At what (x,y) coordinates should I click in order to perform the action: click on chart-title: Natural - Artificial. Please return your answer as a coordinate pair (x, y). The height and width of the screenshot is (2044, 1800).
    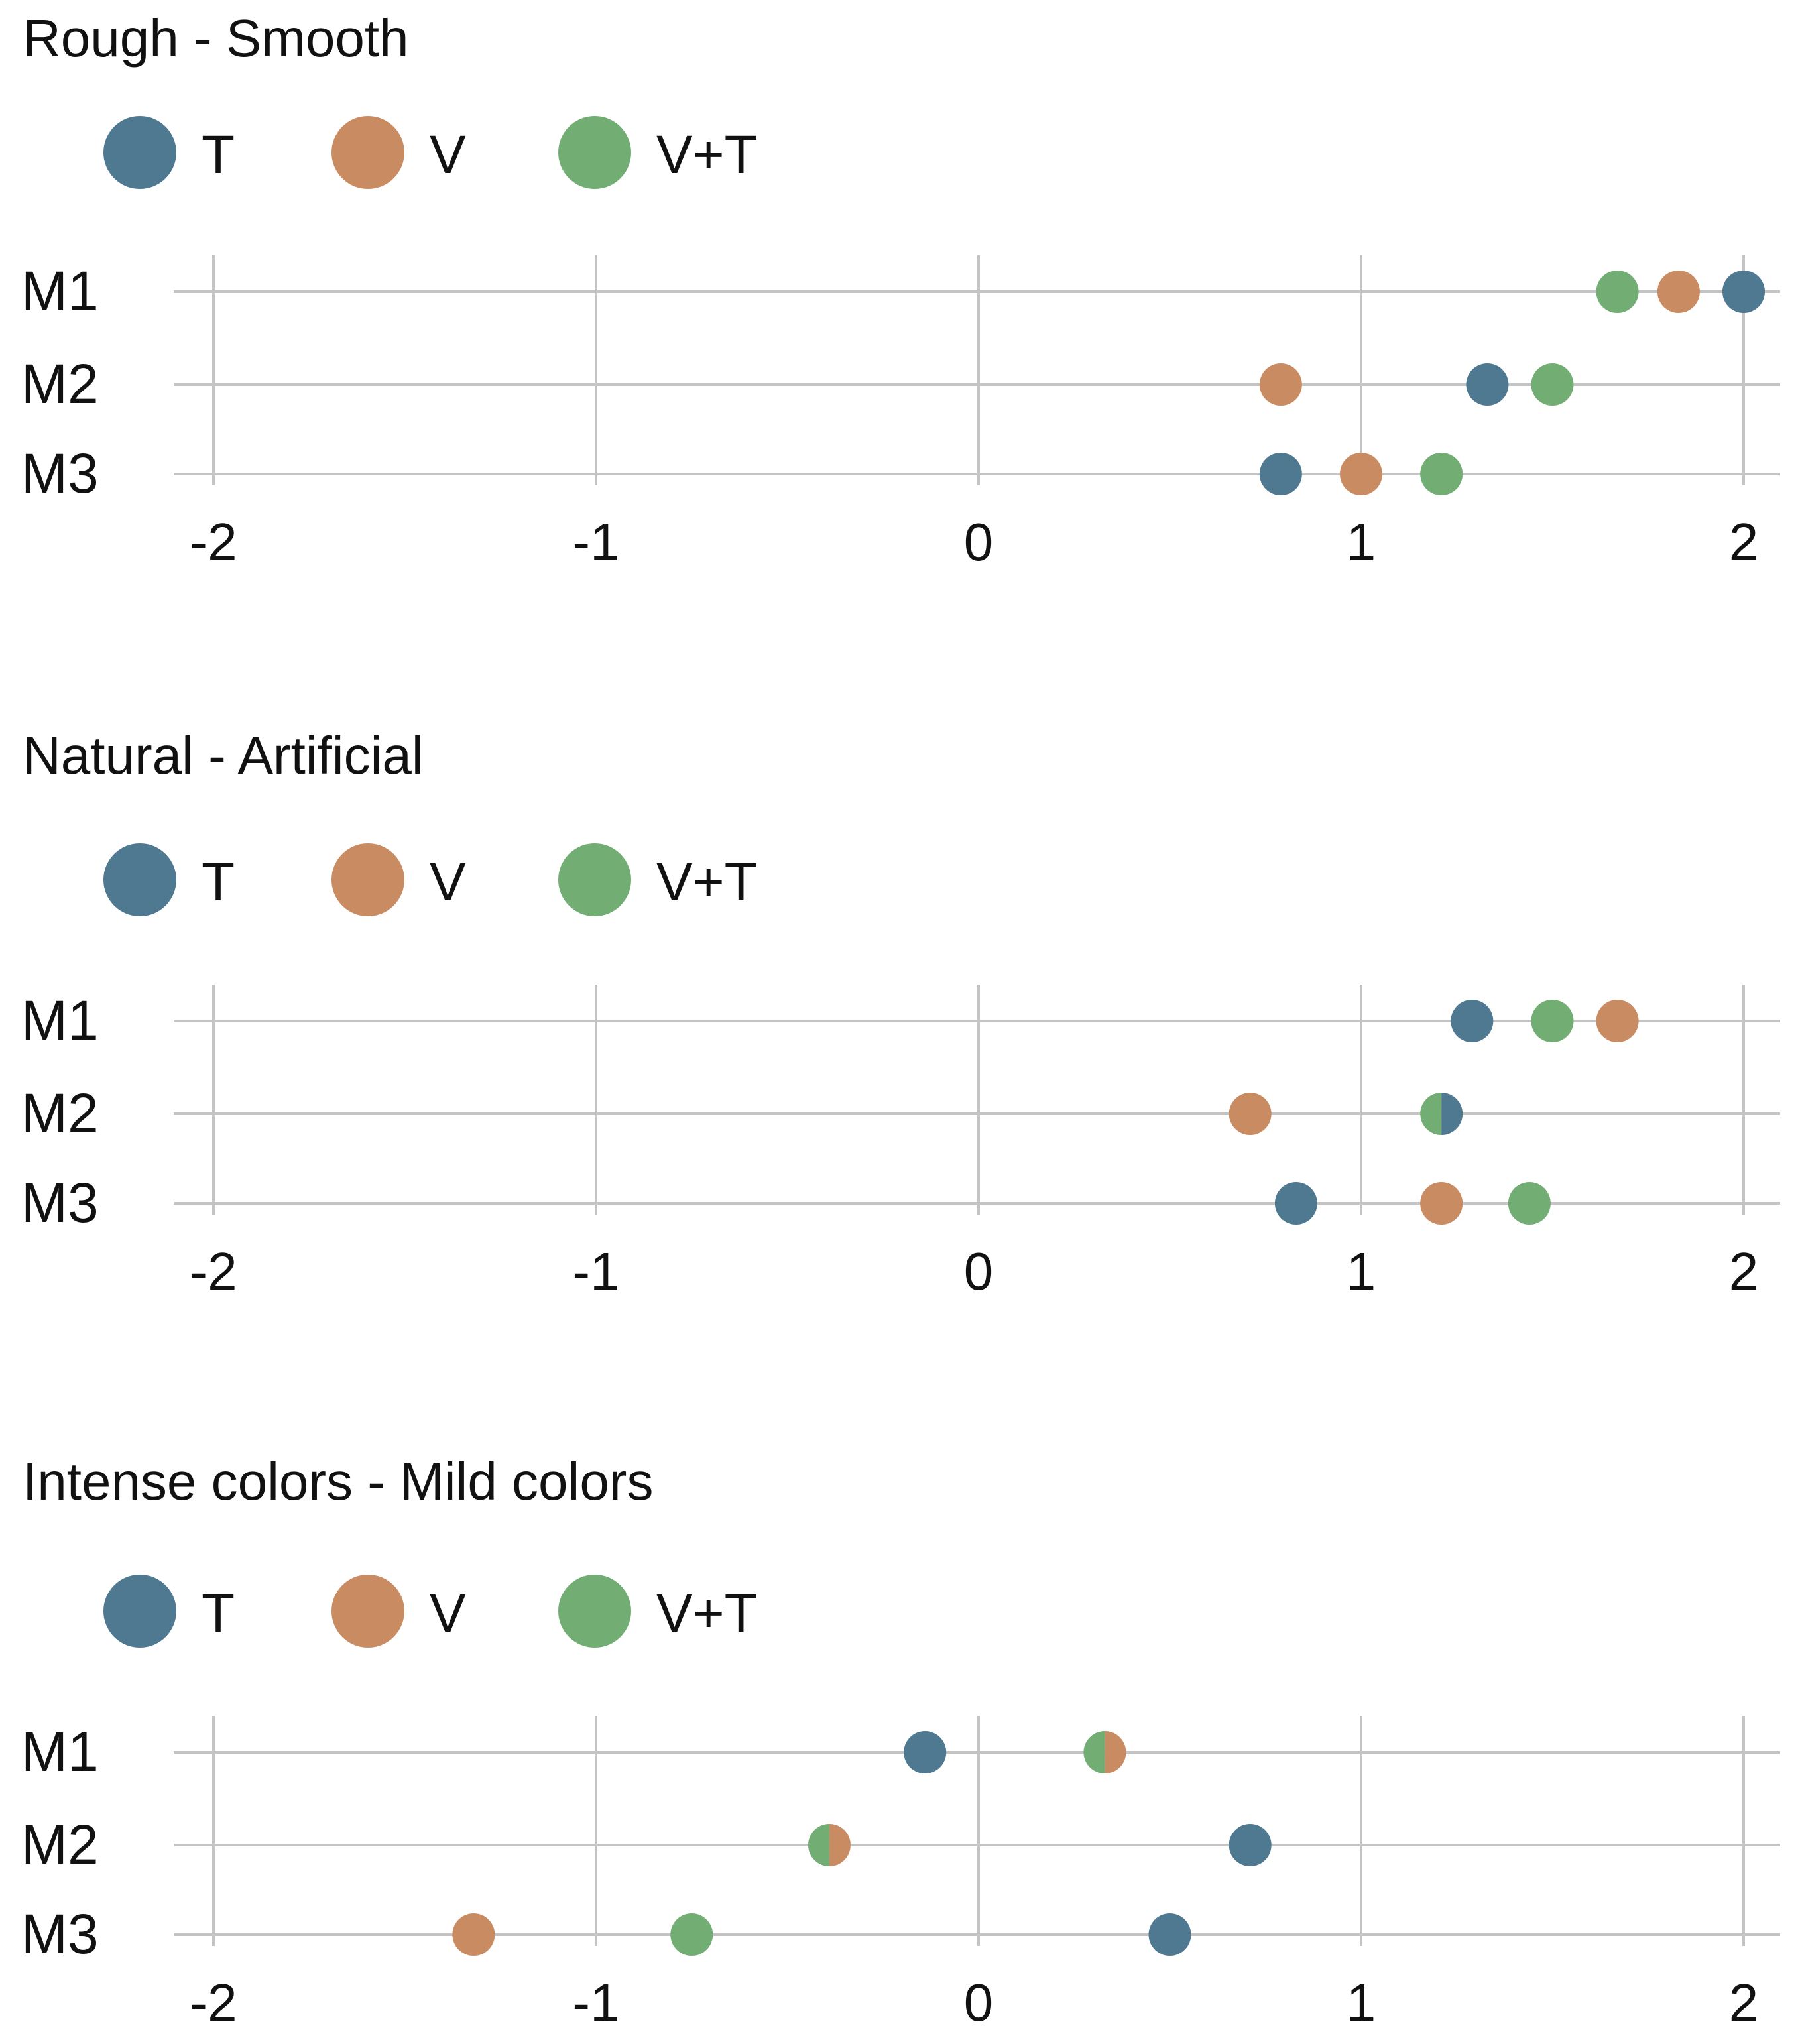
    Looking at the image, I should click on (223, 755).